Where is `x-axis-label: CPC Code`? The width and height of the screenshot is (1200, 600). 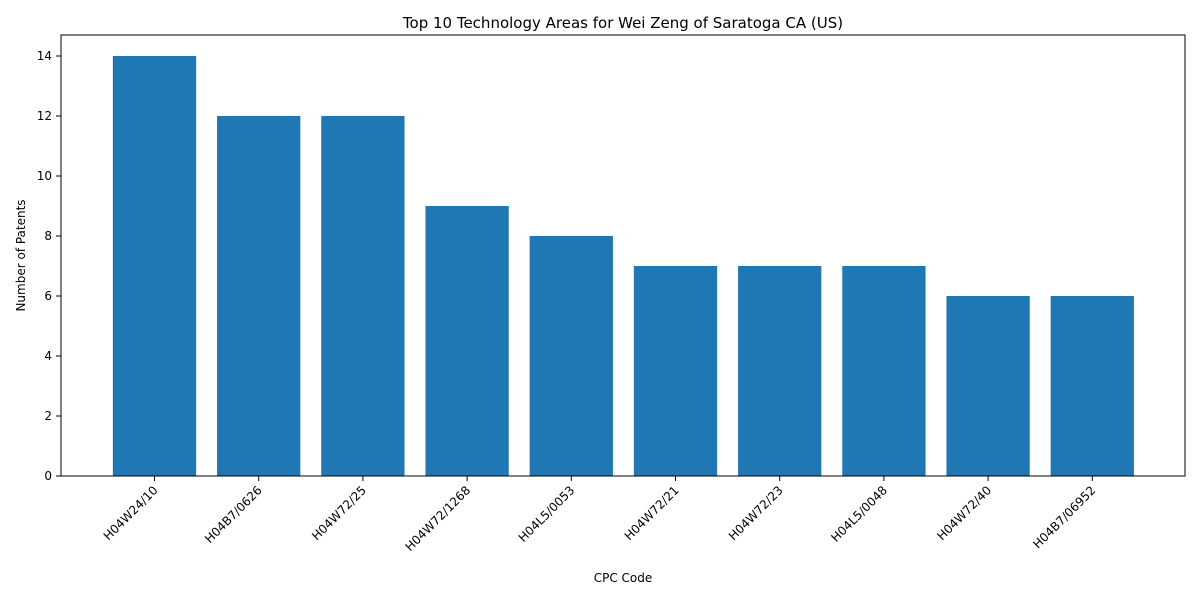 x-axis-label: CPC Code is located at coordinates (623, 578).